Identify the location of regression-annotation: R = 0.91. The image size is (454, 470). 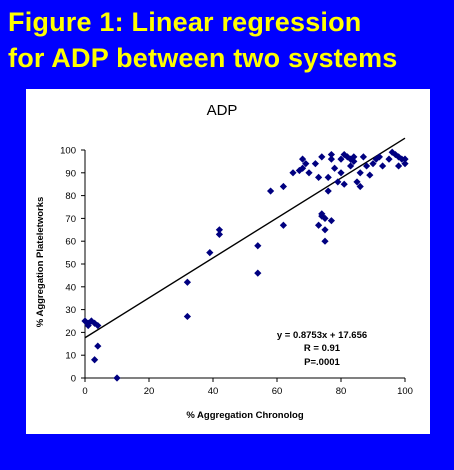
(322, 348).